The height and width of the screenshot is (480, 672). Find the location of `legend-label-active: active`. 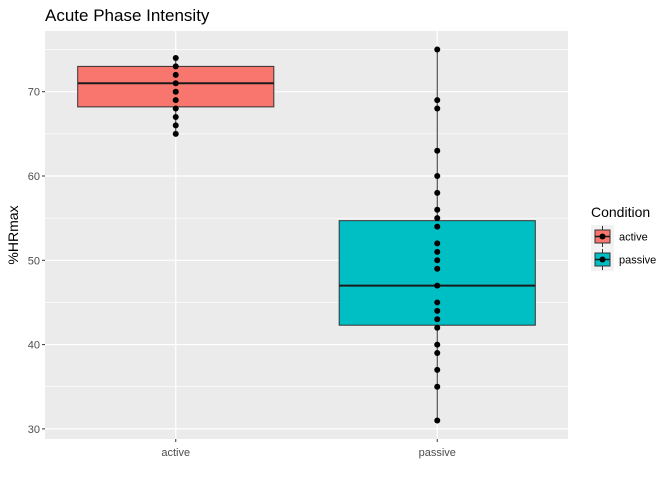

legend-label-active: active is located at coordinates (633, 238).